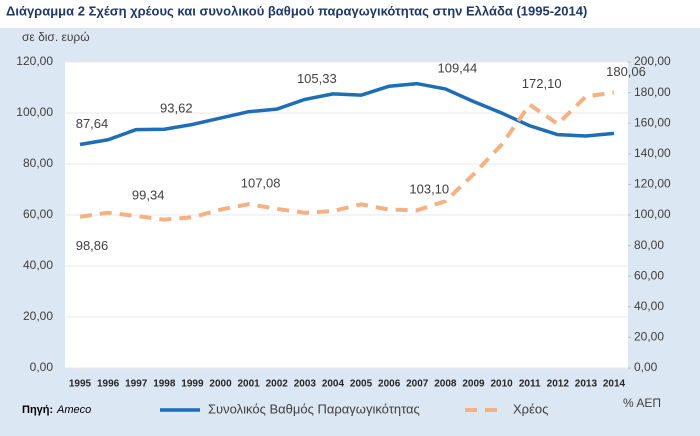 The image size is (700, 436). I want to click on legend-label: Χρέος, so click(530, 408).